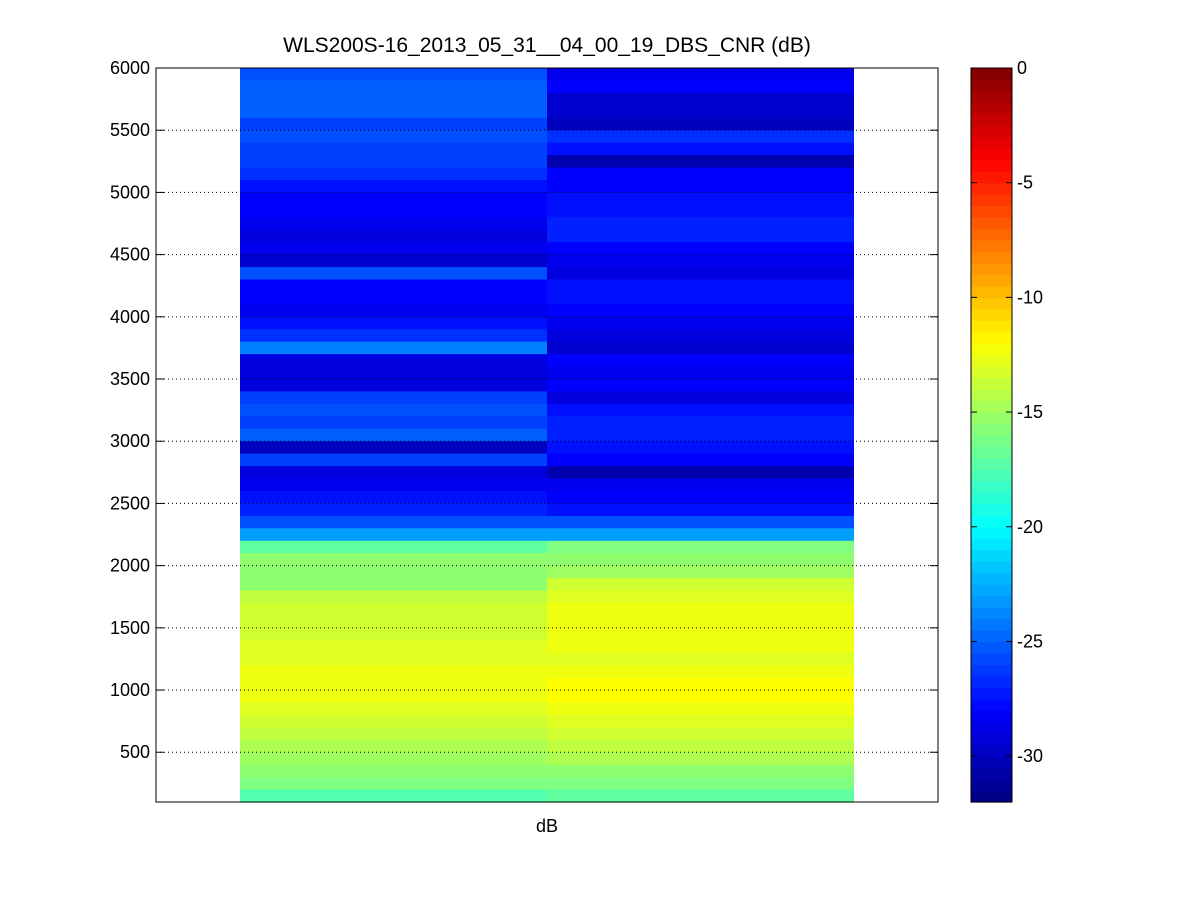 This screenshot has height=901, width=1201. I want to click on y-tick-label: 5500, so click(130, 130).